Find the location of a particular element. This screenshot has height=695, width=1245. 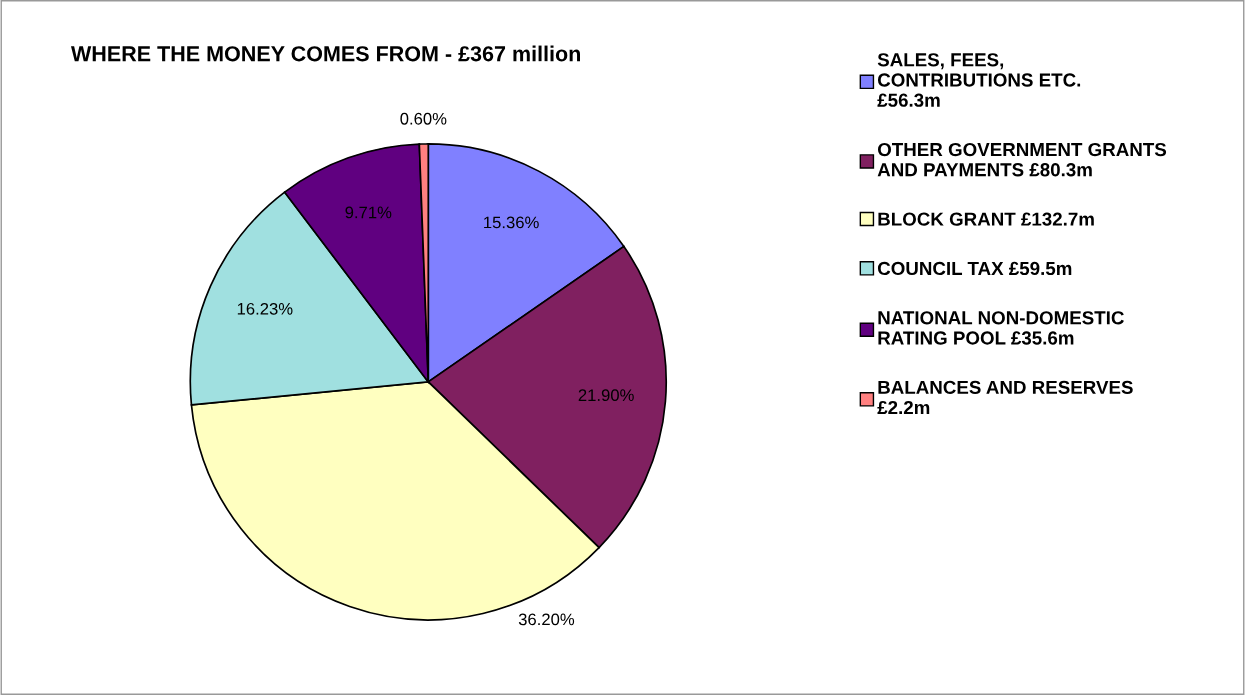

legend-label: BALANCES AND RESERVES £2.2m is located at coordinates (1005, 397).